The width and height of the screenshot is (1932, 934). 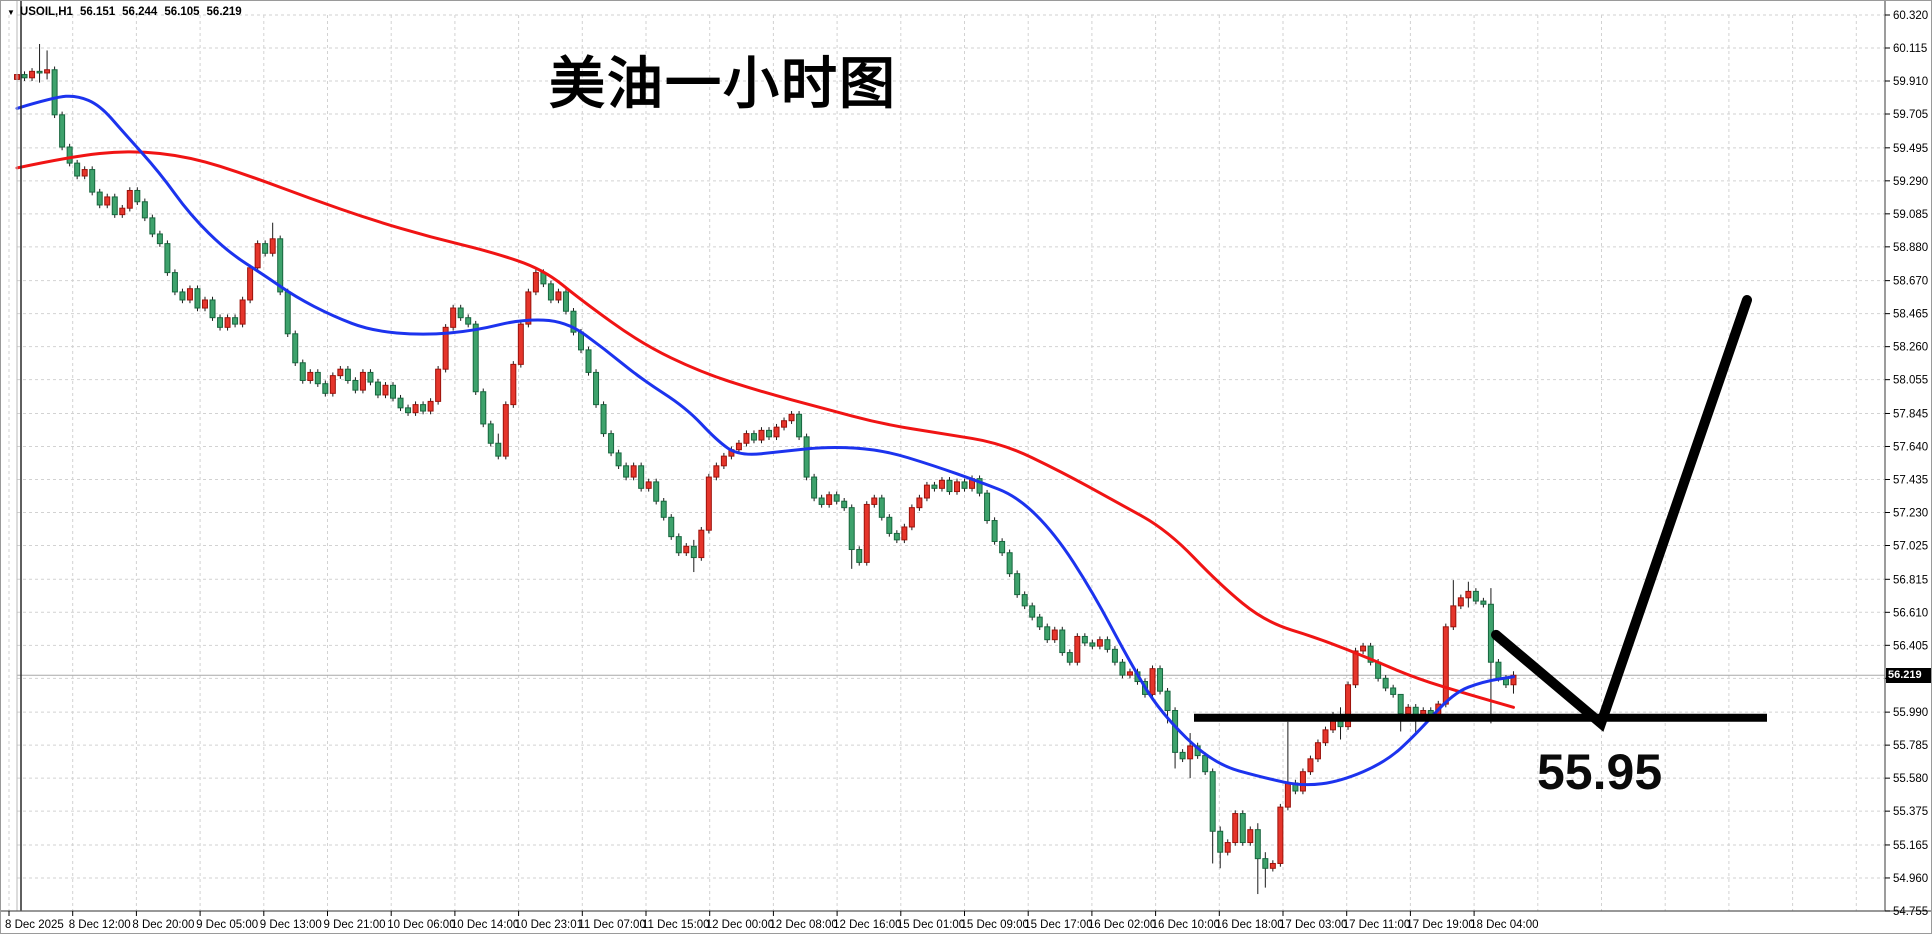 I want to click on price-axis-label: 55.580, so click(x=1910, y=779).